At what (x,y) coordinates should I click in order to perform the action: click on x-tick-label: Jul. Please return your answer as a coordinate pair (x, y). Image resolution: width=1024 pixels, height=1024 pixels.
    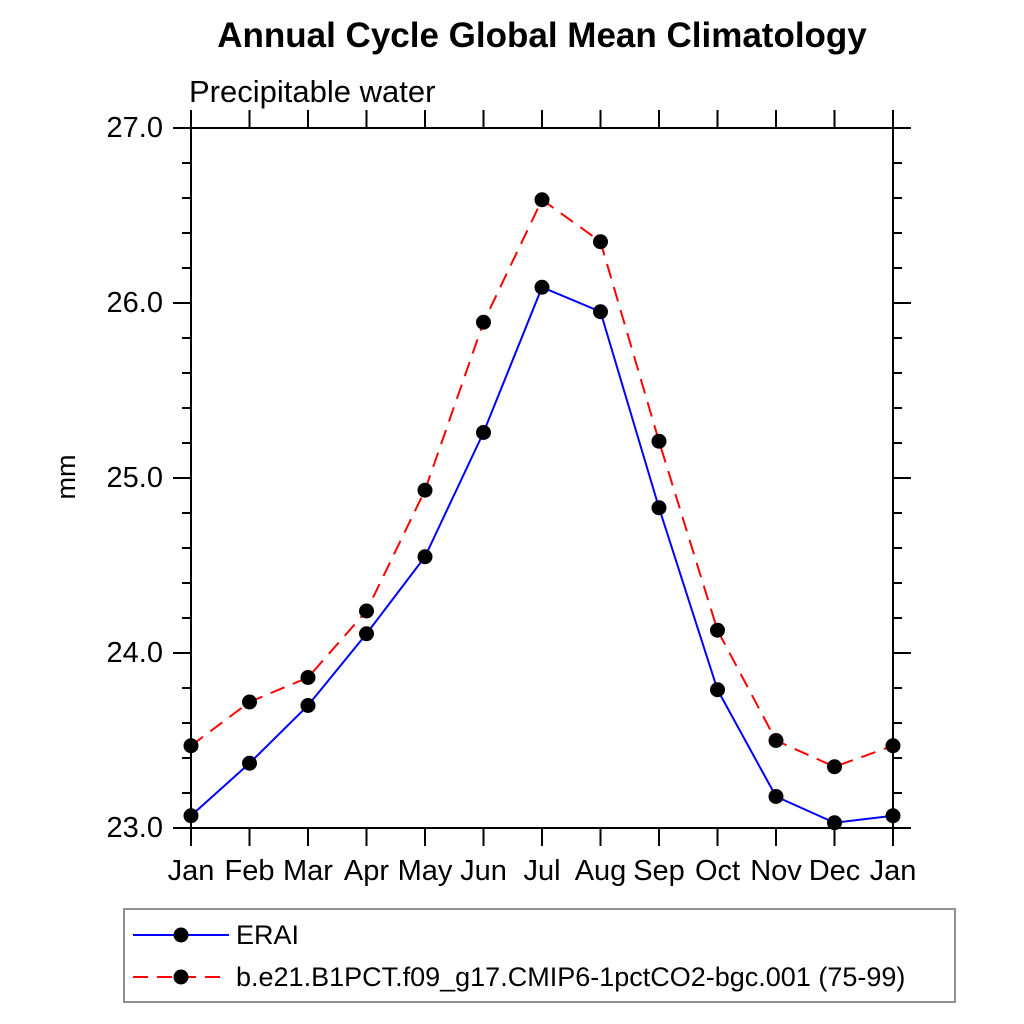
    Looking at the image, I should click on (541, 871).